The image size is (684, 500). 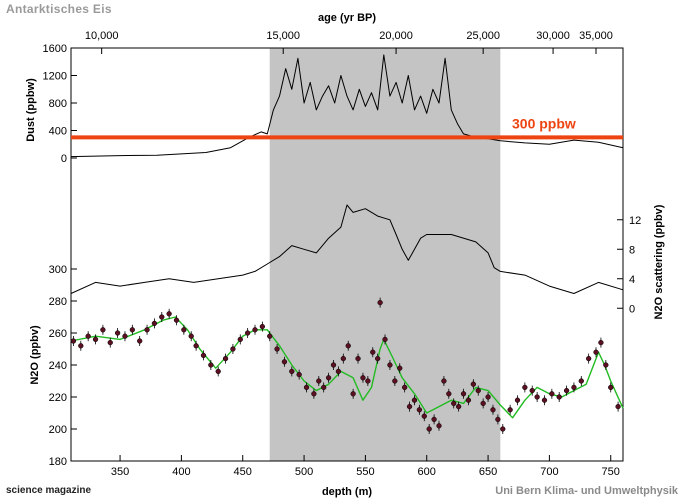 I want to click on scattering-axis-label: N2O scattering (ppbv), so click(x=659, y=261).